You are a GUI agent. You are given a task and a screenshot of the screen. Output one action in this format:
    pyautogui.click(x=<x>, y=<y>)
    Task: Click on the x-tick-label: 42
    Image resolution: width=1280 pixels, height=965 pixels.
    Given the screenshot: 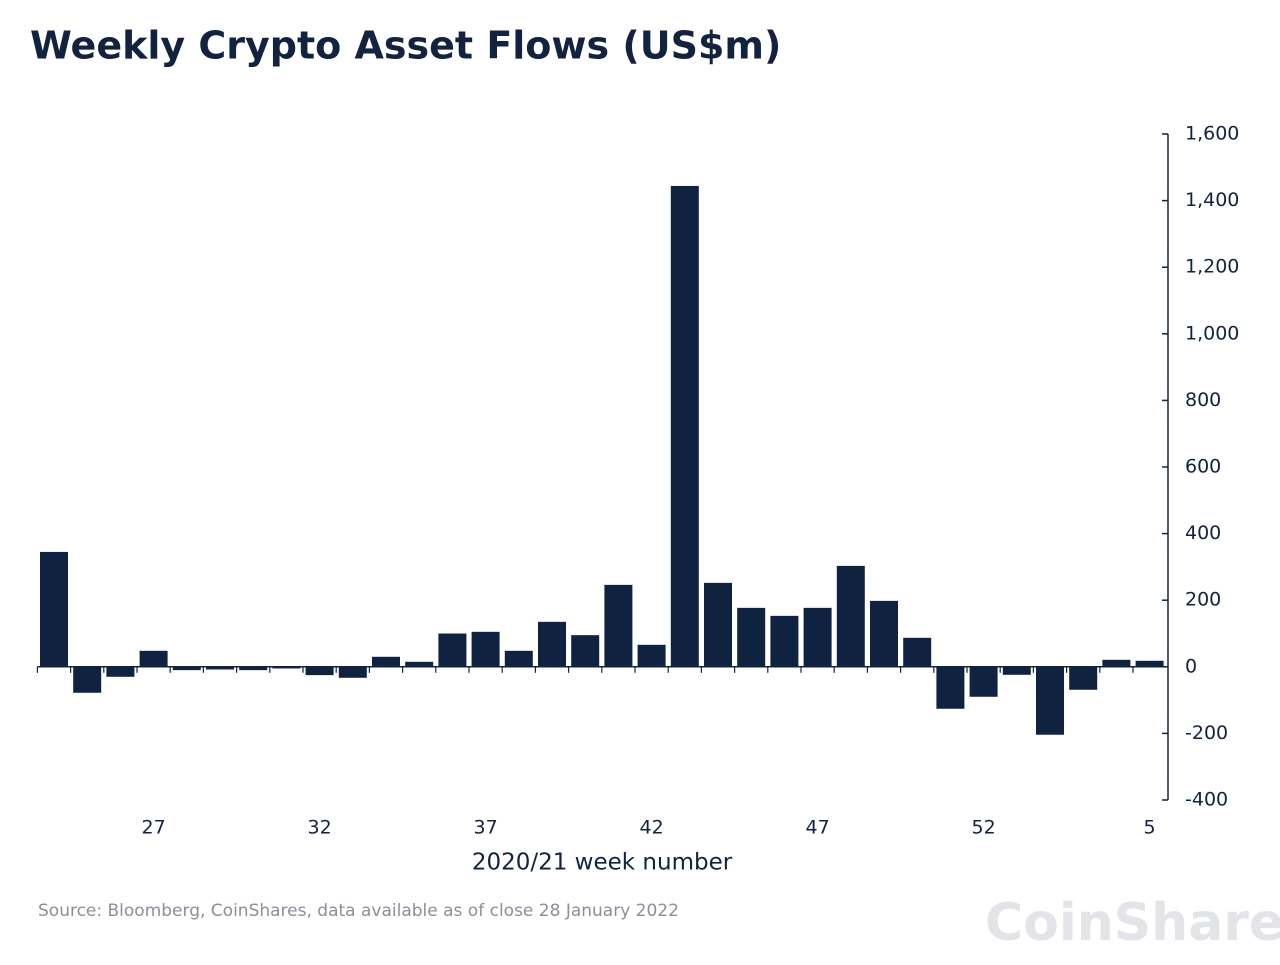 What is the action you would take?
    pyautogui.click(x=652, y=828)
    